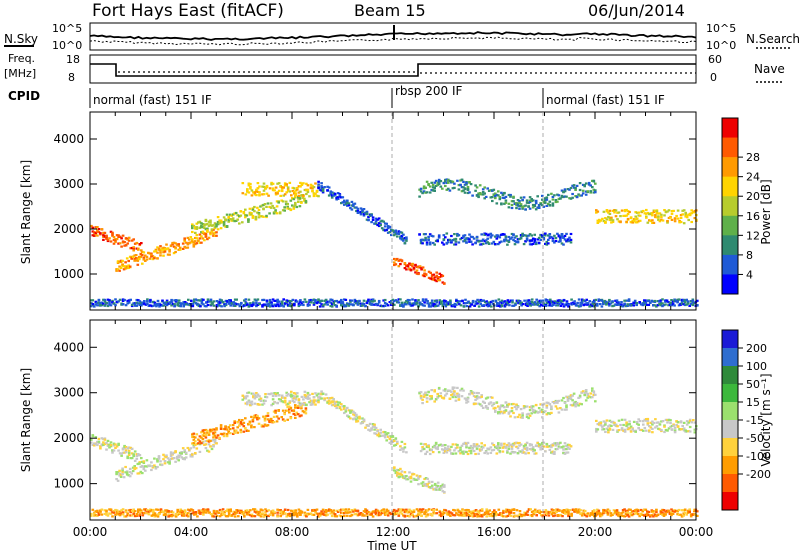  What do you see at coordinates (730, 284) in the screenshot?
I see `colorbar-segment` at bounding box center [730, 284].